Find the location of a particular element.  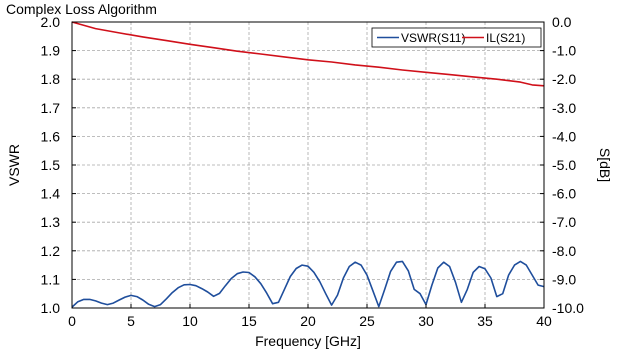

legend-label-il: IL(S21) is located at coordinates (505, 38).